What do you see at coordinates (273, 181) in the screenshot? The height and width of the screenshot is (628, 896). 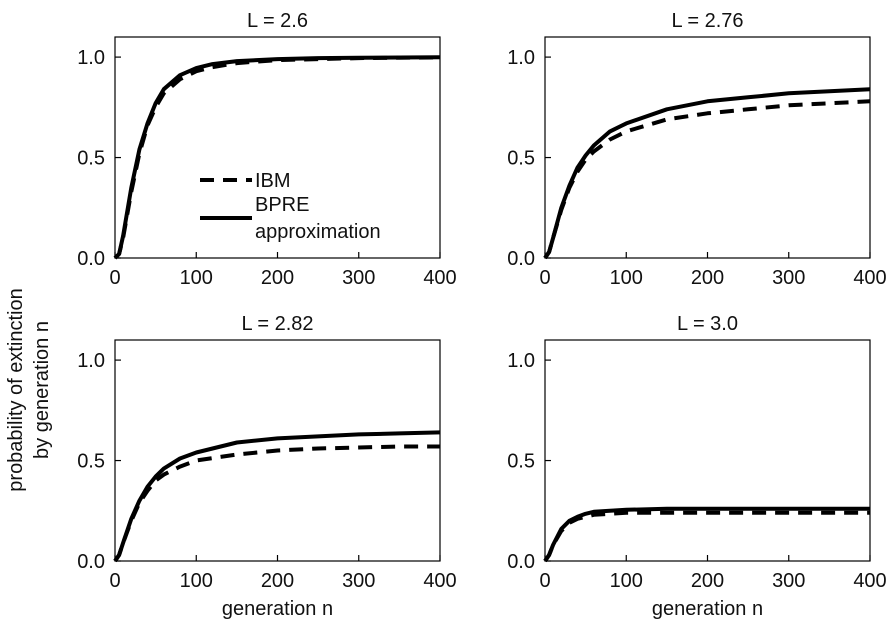 I see `legend-label-ibm: IBM` at bounding box center [273, 181].